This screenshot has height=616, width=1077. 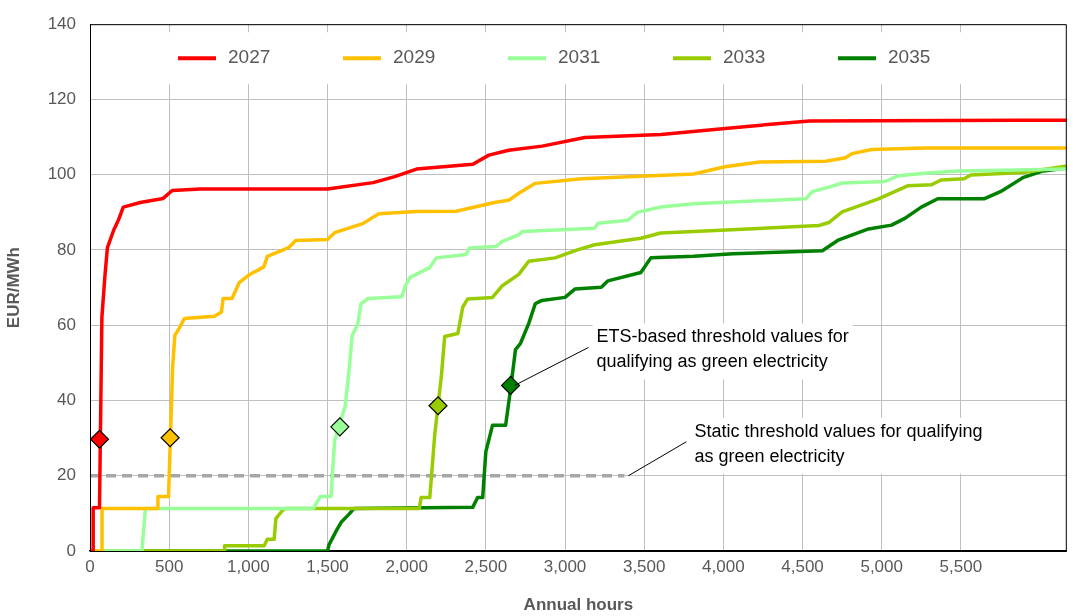 I want to click on x-tick-label: 2,000, so click(x=406, y=566).